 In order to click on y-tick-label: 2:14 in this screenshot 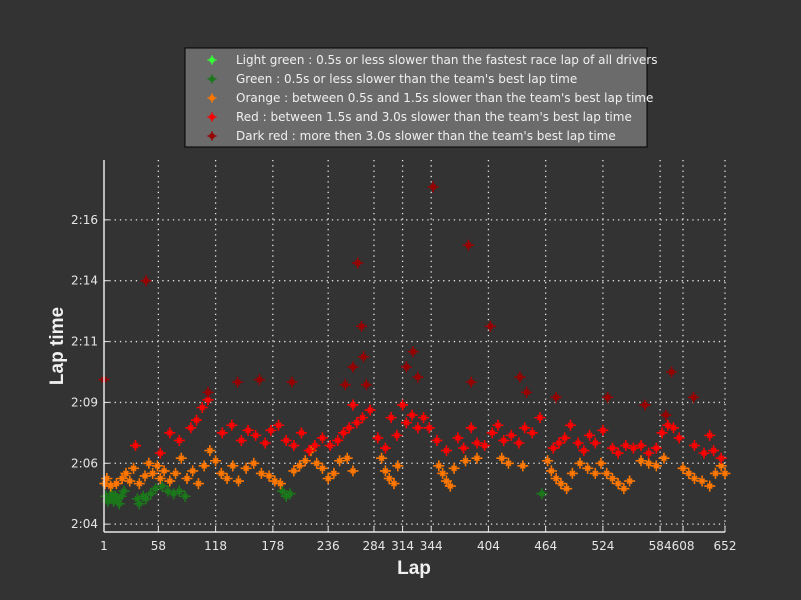, I will do `click(84, 281)`.